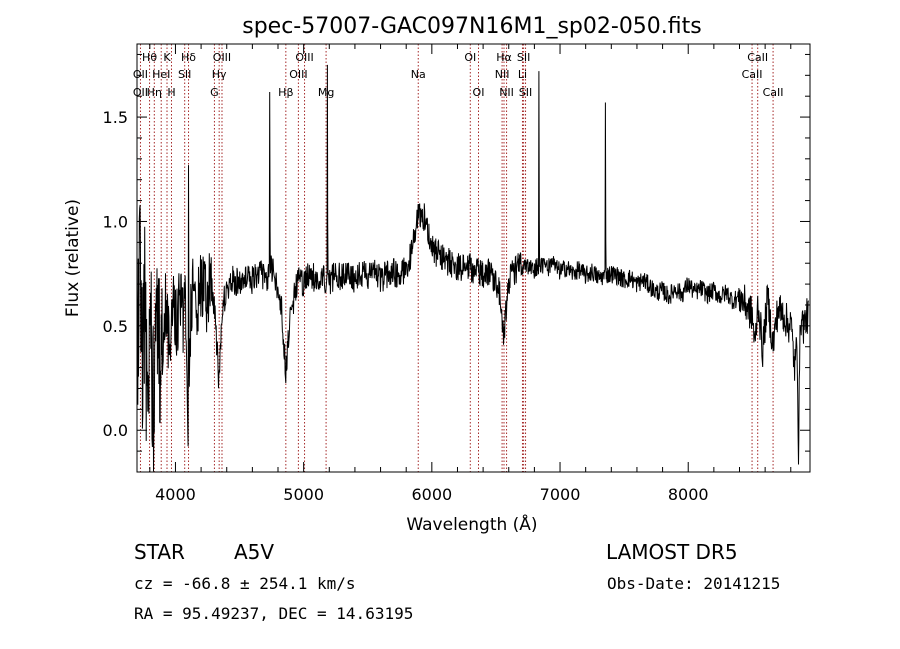 Image resolution: width=900 pixels, height=649 pixels. What do you see at coordinates (285, 92) in the screenshot?
I see `line-marker-label: Hβ` at bounding box center [285, 92].